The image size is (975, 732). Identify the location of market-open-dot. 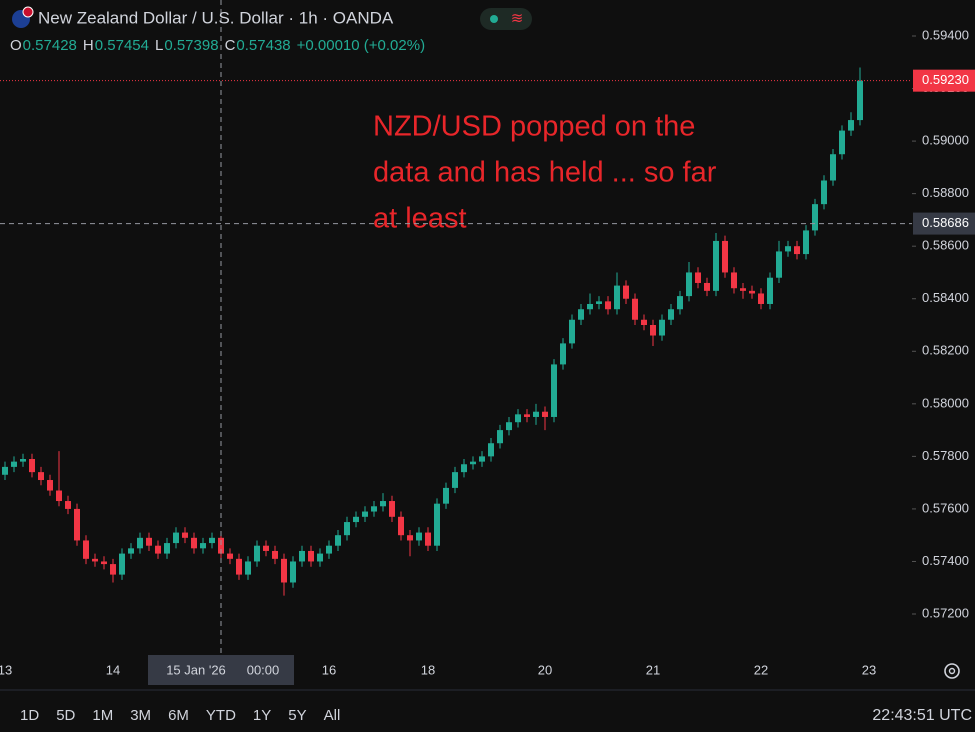
(494, 19).